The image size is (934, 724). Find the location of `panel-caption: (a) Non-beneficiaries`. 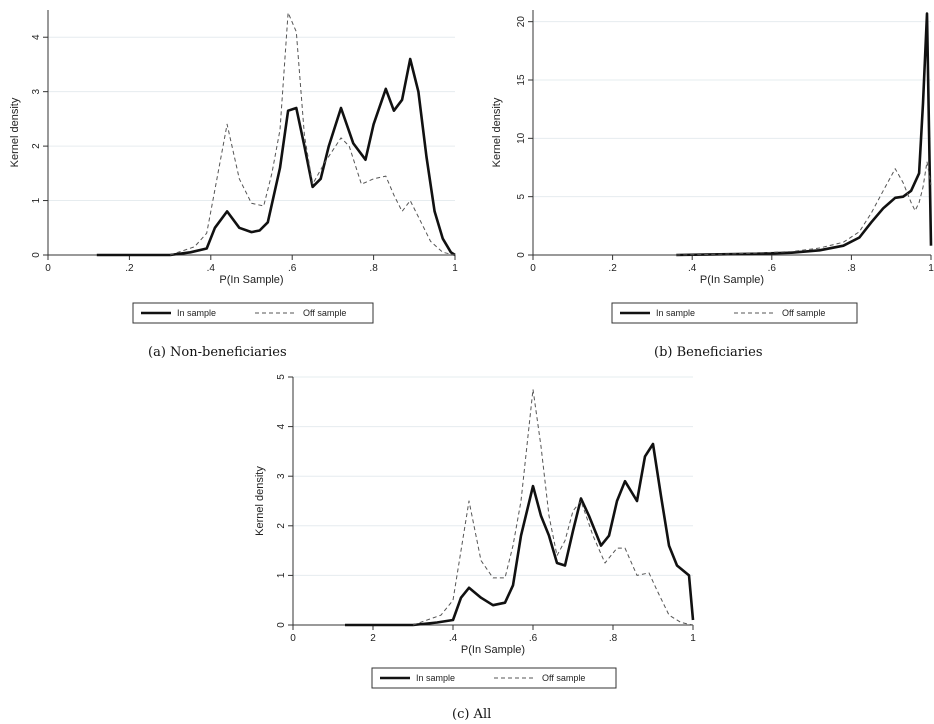

panel-caption: (a) Non-beneficiaries is located at coordinates (217, 352).